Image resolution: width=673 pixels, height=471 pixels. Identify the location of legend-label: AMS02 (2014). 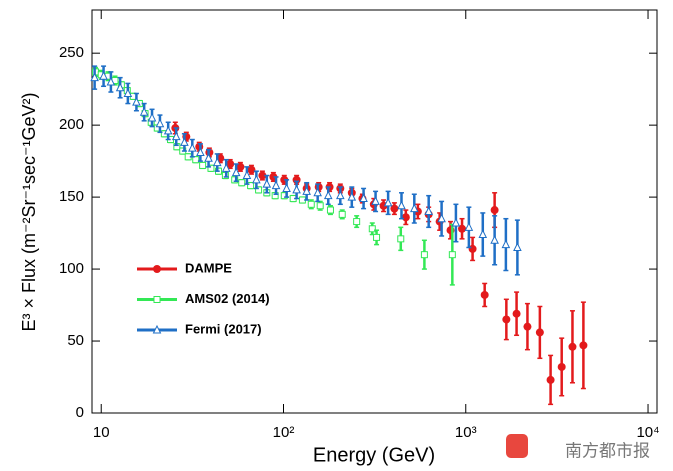
(227, 298).